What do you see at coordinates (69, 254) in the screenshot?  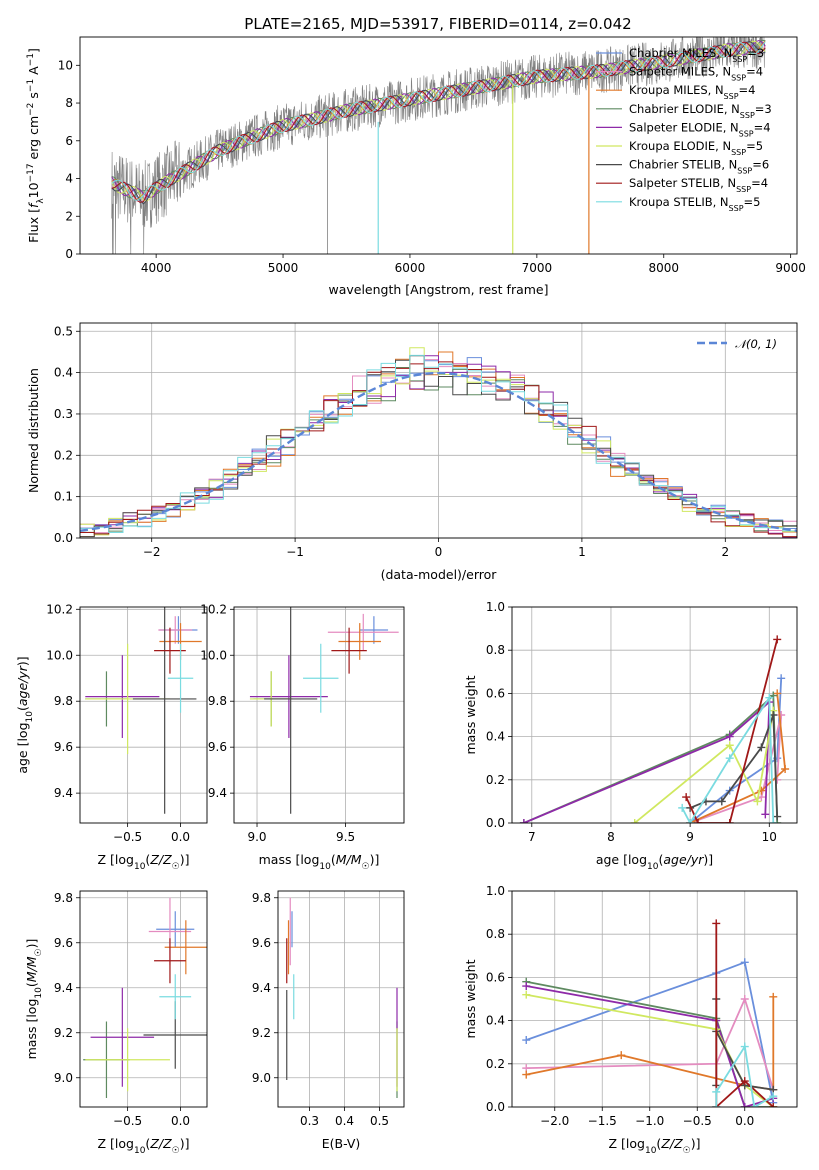 I see `y-tick-label: 0` at bounding box center [69, 254].